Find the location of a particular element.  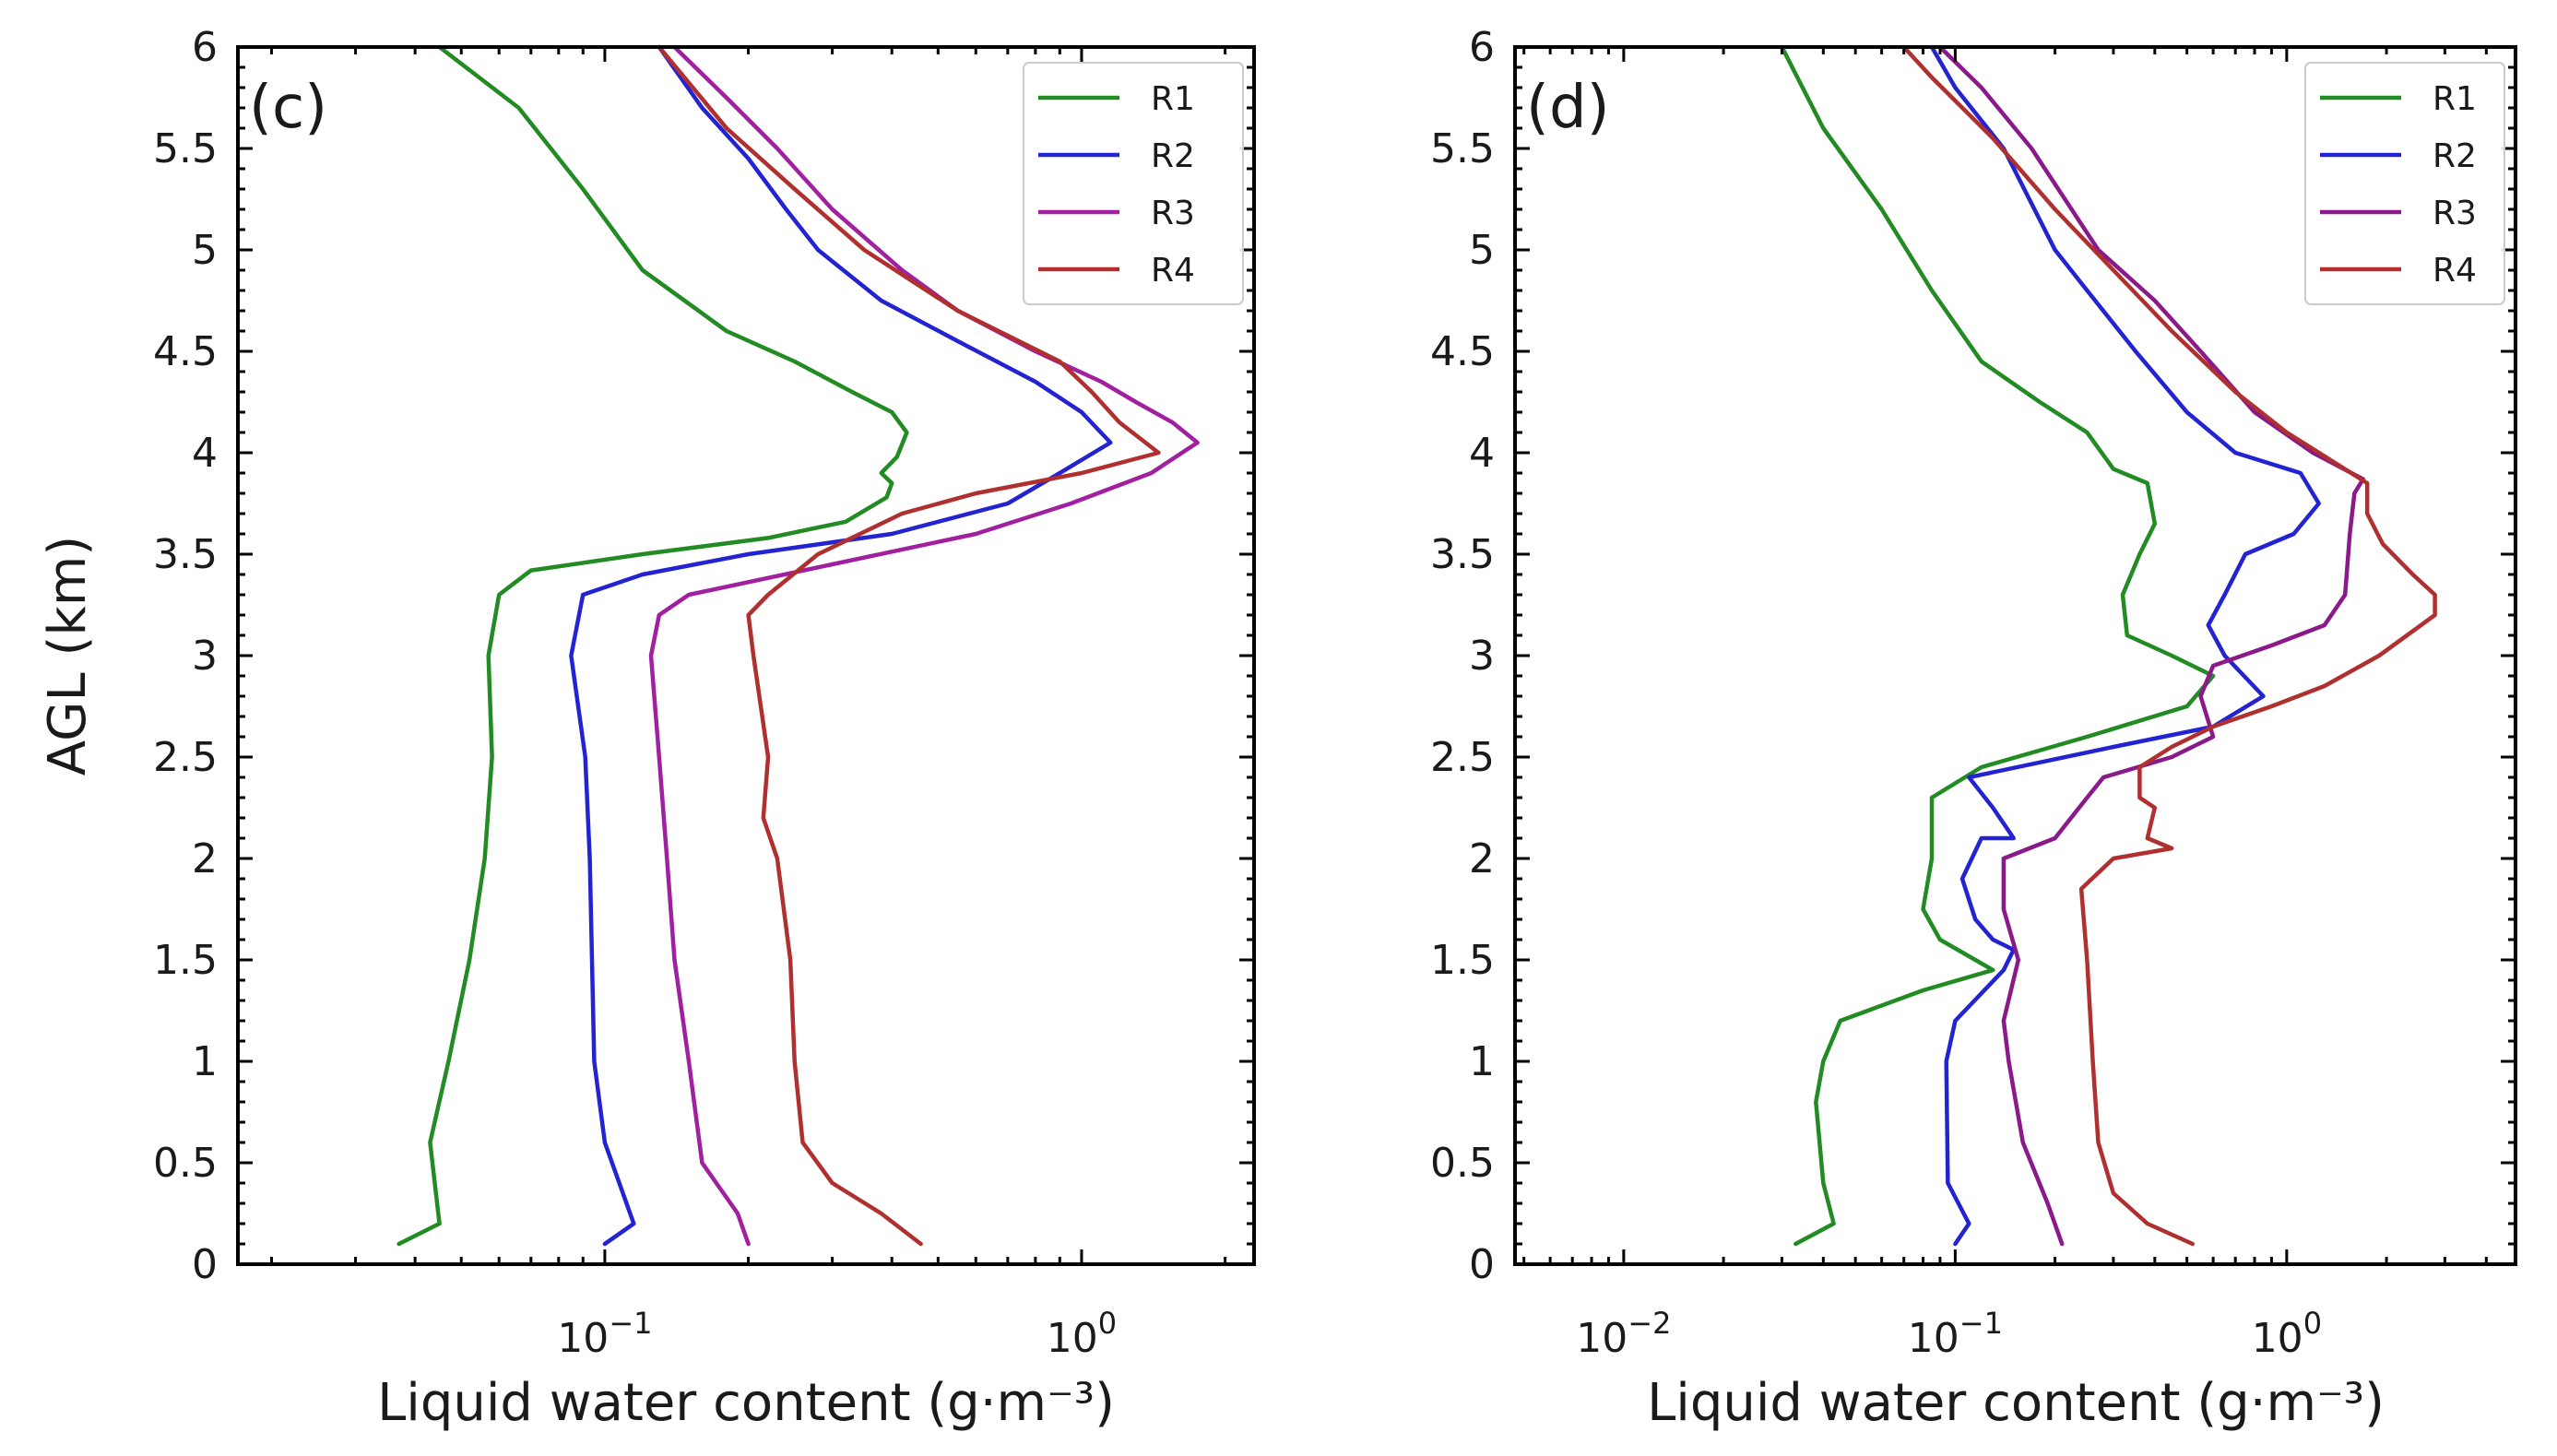

panel-c-legend: R1 R2 R3 R4 is located at coordinates (1133, 183).